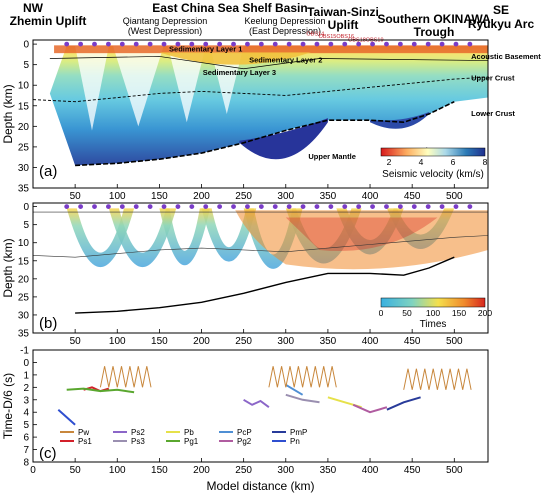  What do you see at coordinates (285, 31) in the screenshot?
I see `region-keelung-sub-label: (East Depression)` at bounding box center [285, 31].